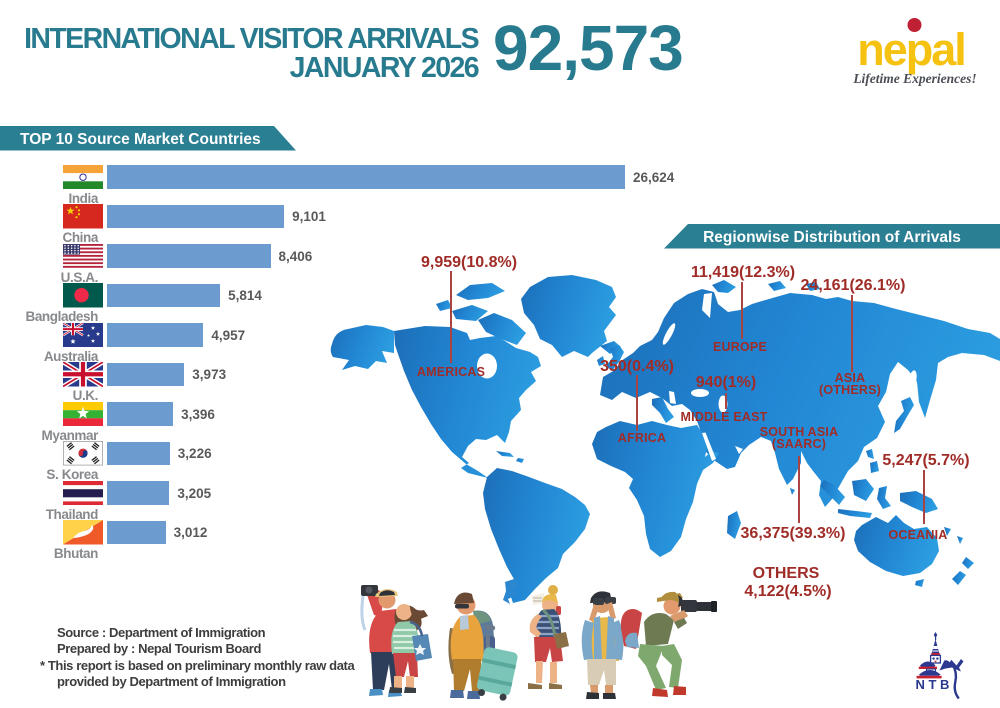 The width and height of the screenshot is (1000, 708). What do you see at coordinates (911, 49) in the screenshot?
I see `svg-text: nepal` at bounding box center [911, 49].